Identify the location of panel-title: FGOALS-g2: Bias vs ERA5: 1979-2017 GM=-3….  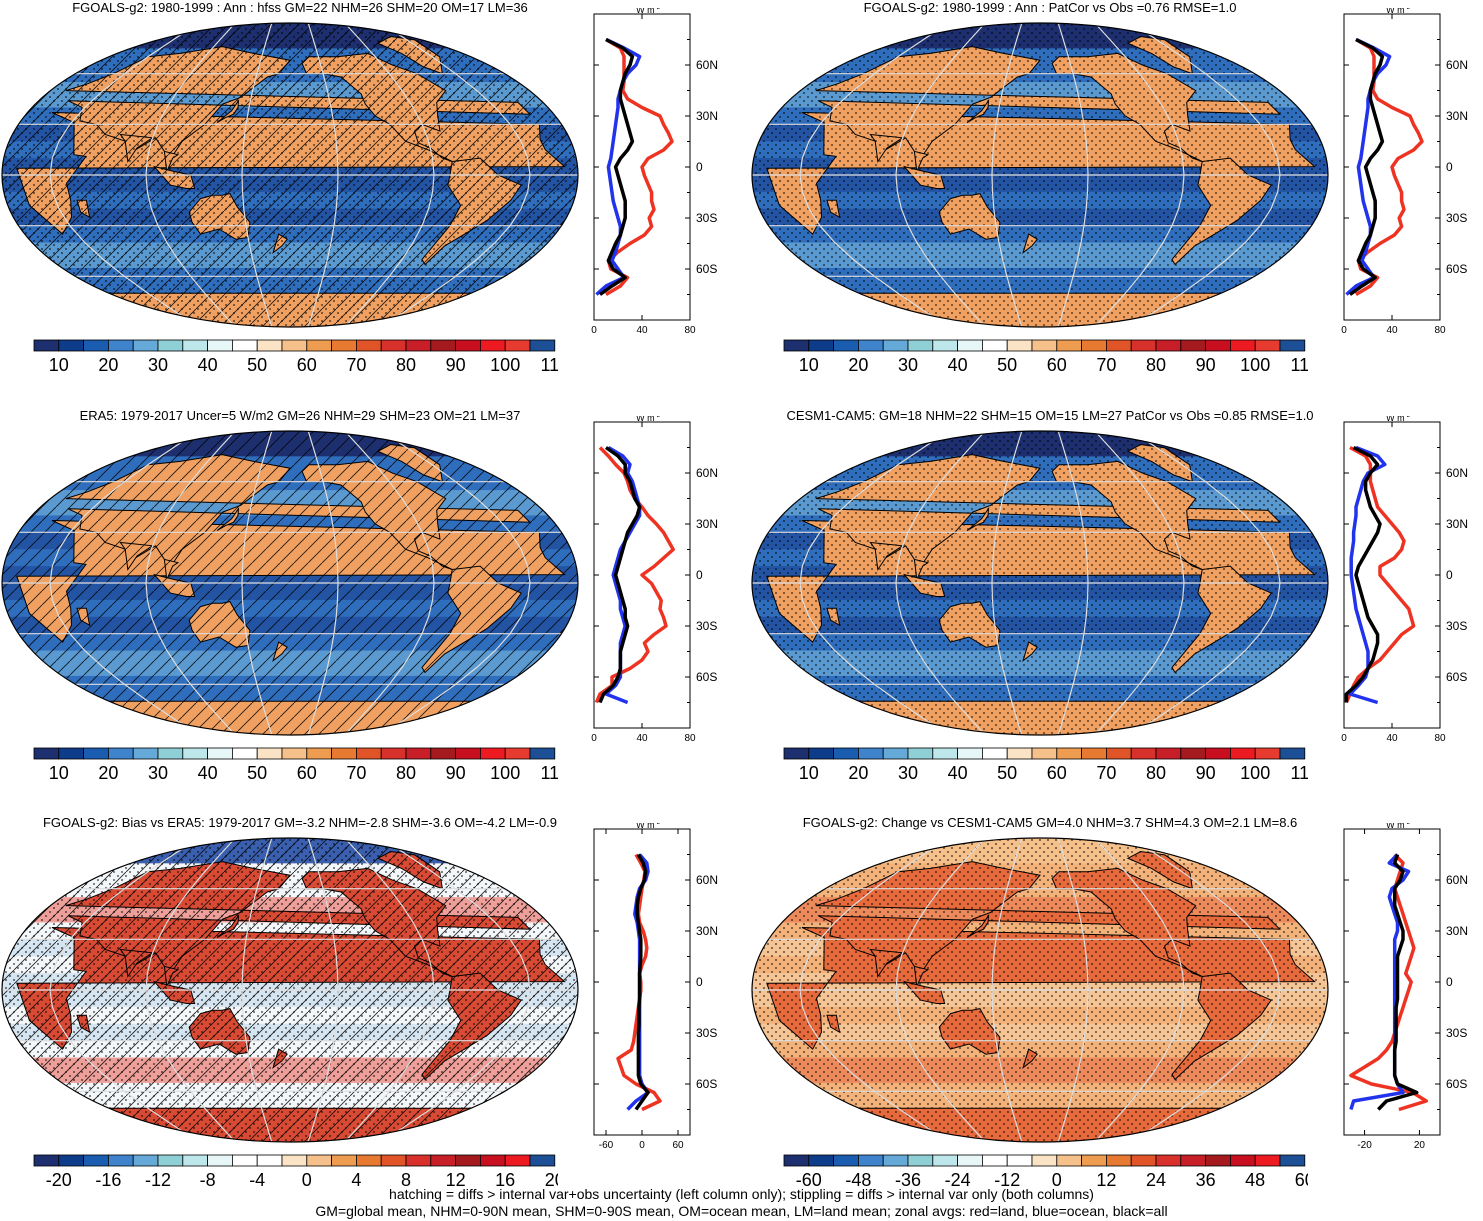
(300, 822).